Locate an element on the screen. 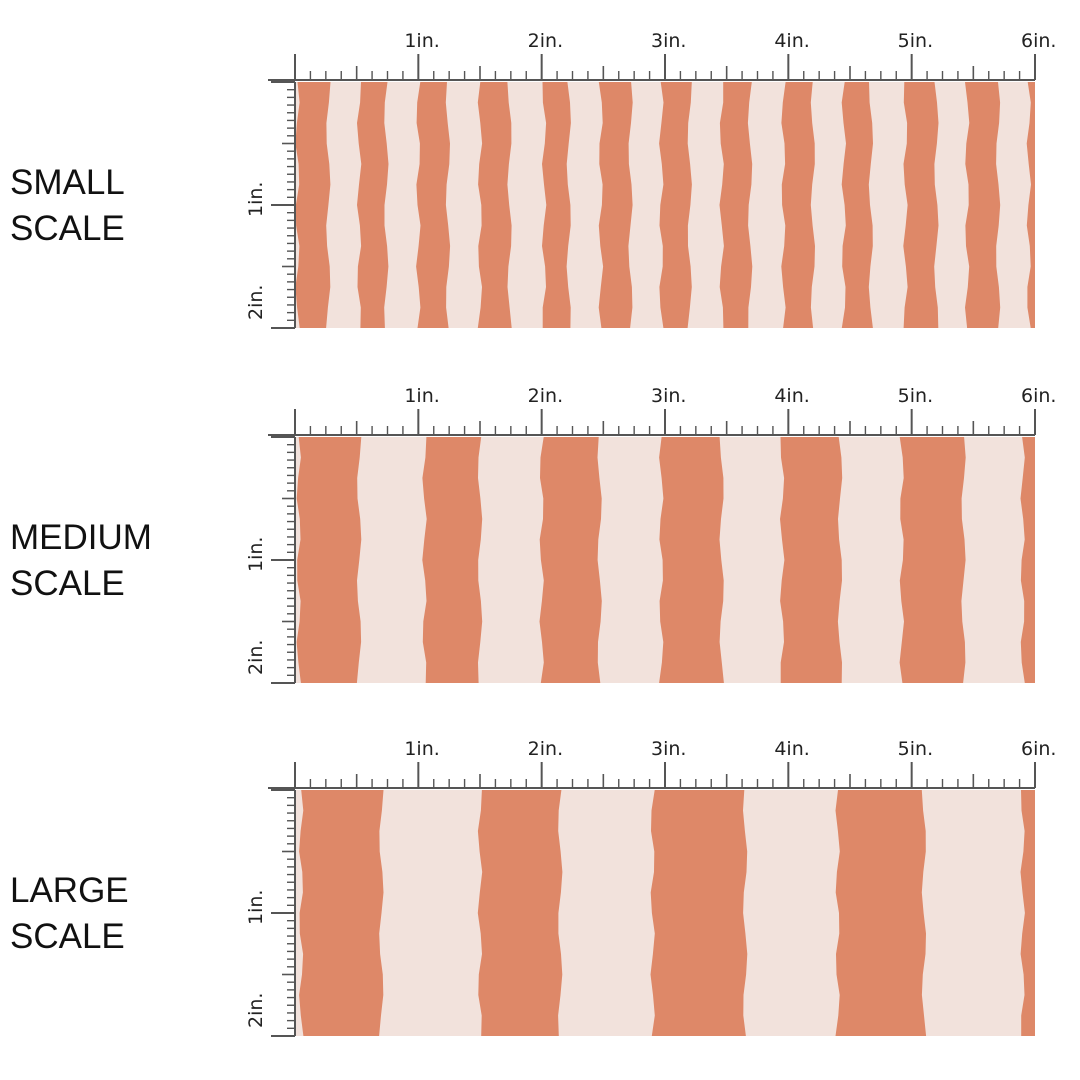  scale-label: SMALL SCALE is located at coordinates (67, 206).